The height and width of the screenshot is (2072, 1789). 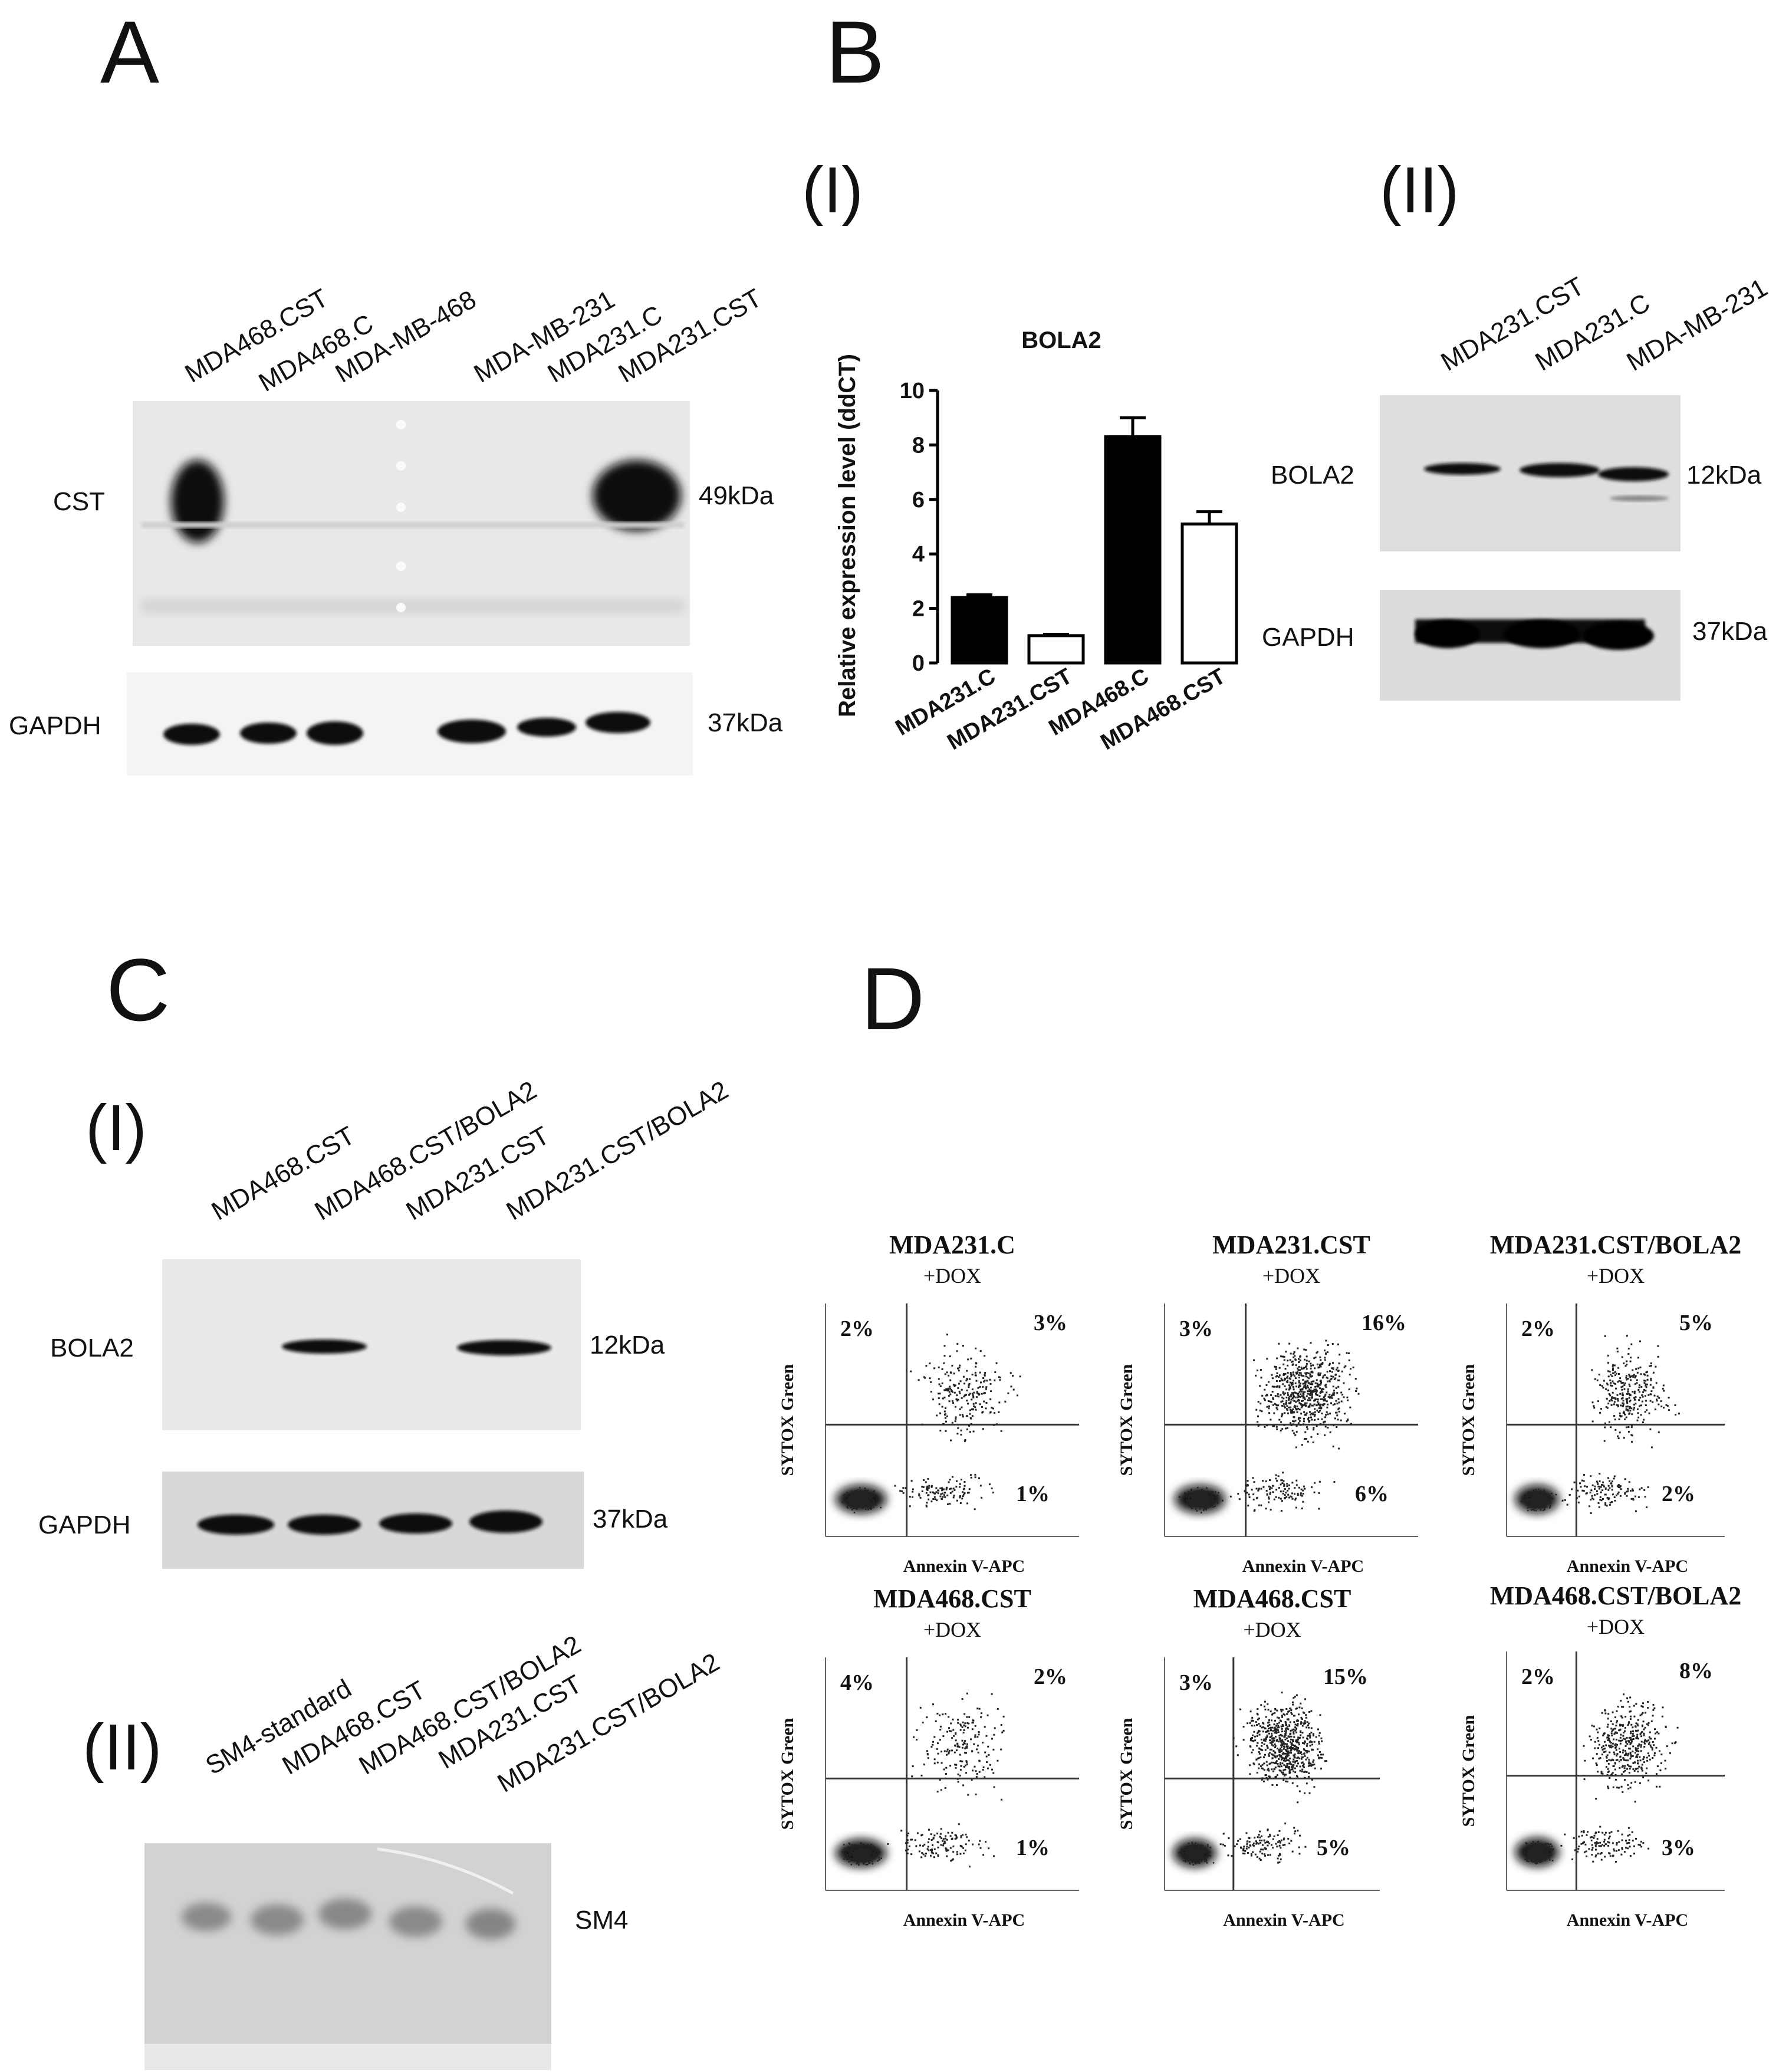 I want to click on panel-b-sub-i: (I), so click(x=832, y=190).